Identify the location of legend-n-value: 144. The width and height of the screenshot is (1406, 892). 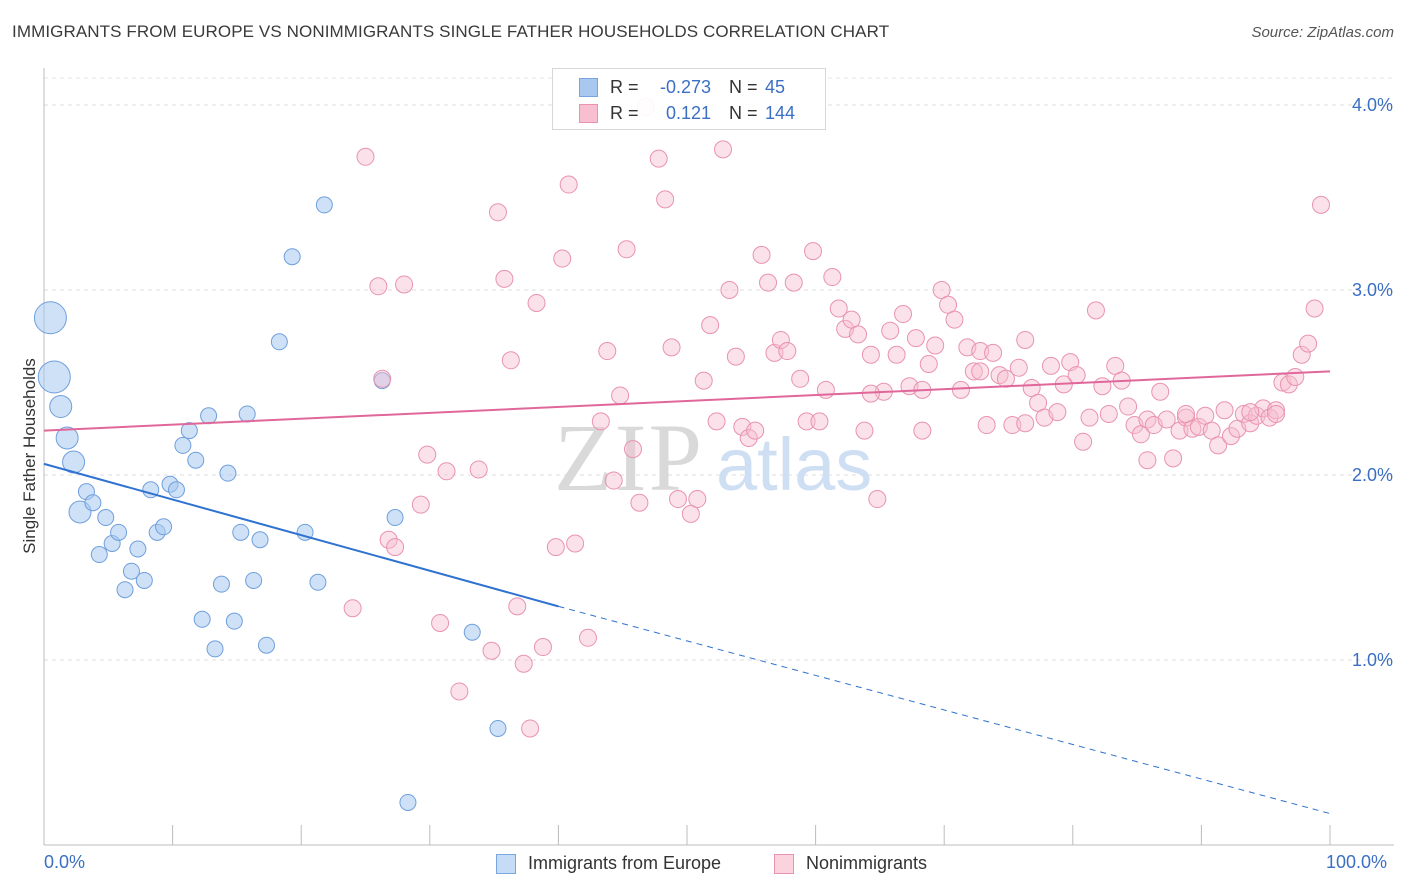
(780, 113).